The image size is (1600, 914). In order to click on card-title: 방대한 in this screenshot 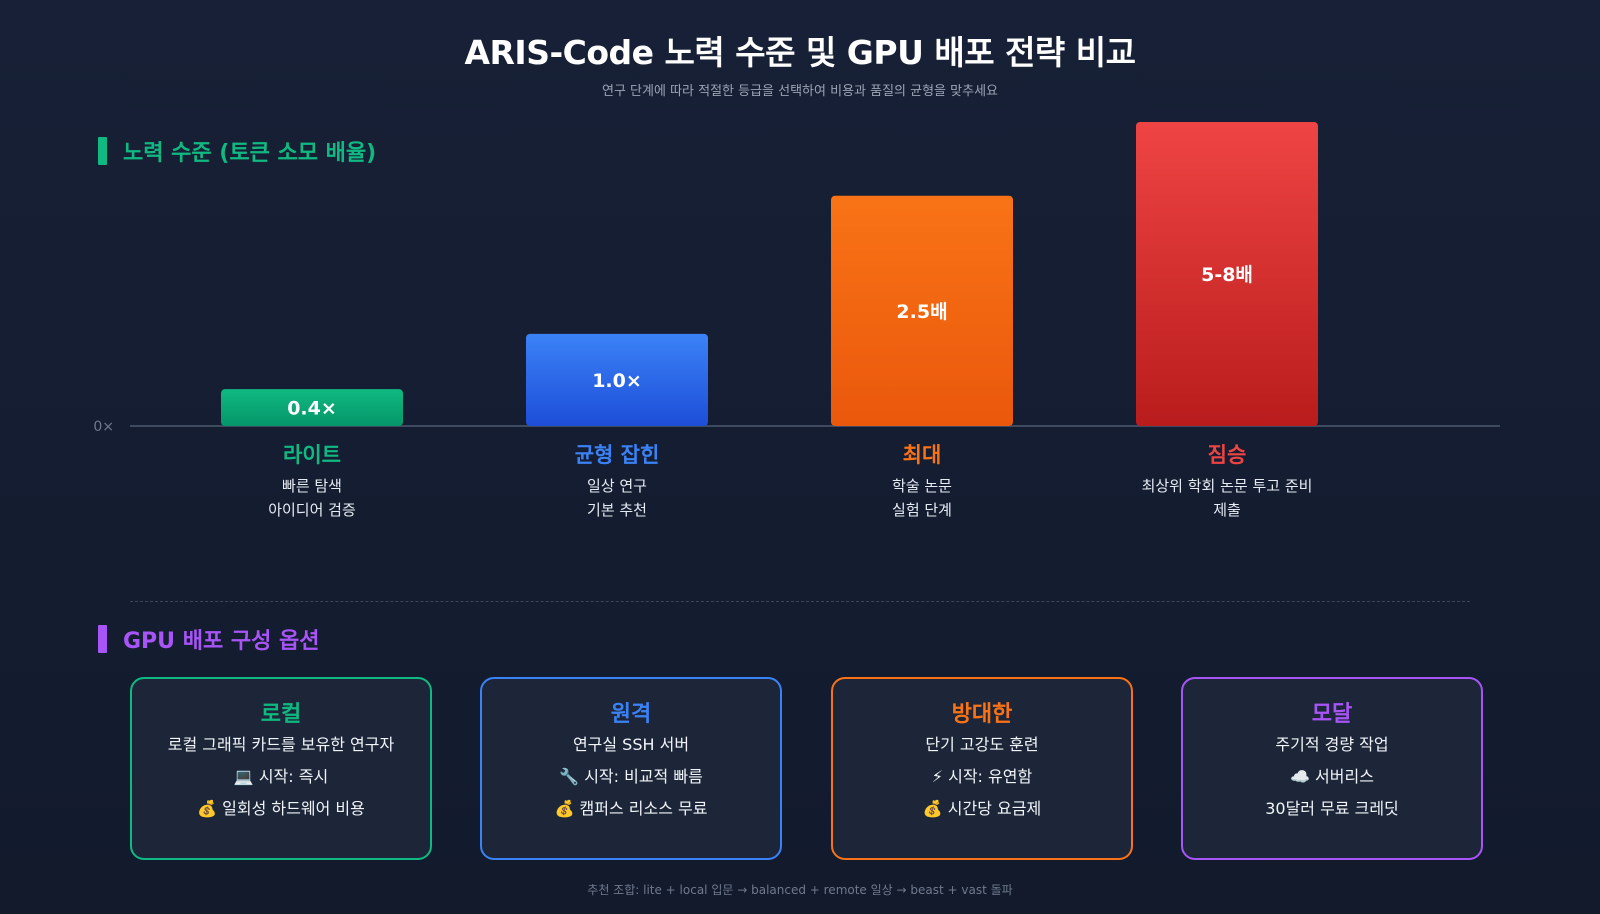, I will do `click(982, 714)`.